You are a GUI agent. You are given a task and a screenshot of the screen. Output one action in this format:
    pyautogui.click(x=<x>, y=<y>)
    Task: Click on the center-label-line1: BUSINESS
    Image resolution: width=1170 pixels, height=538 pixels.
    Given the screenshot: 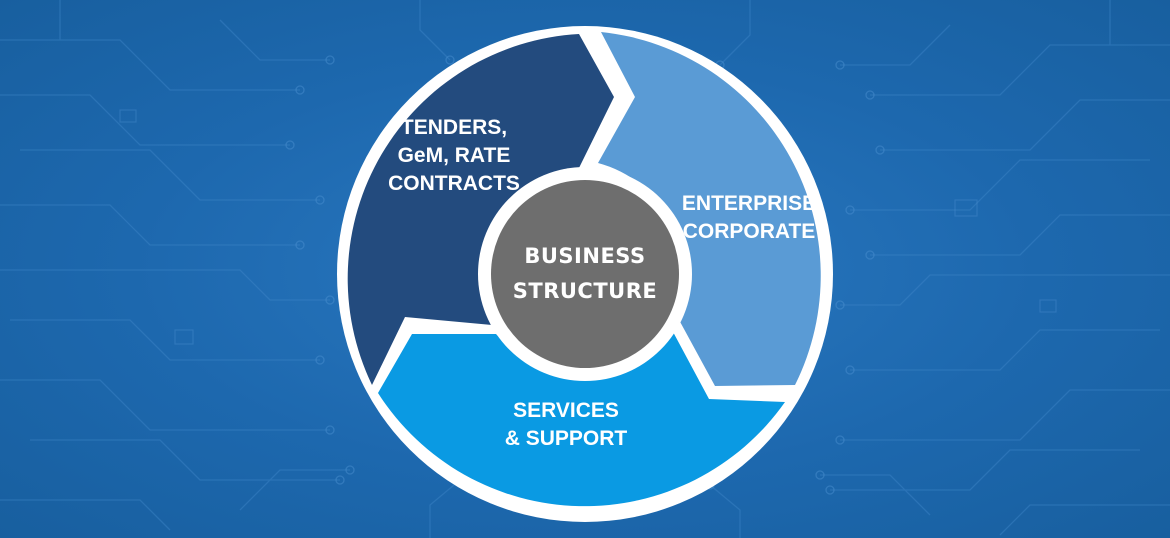 What is the action you would take?
    pyautogui.click(x=584, y=256)
    